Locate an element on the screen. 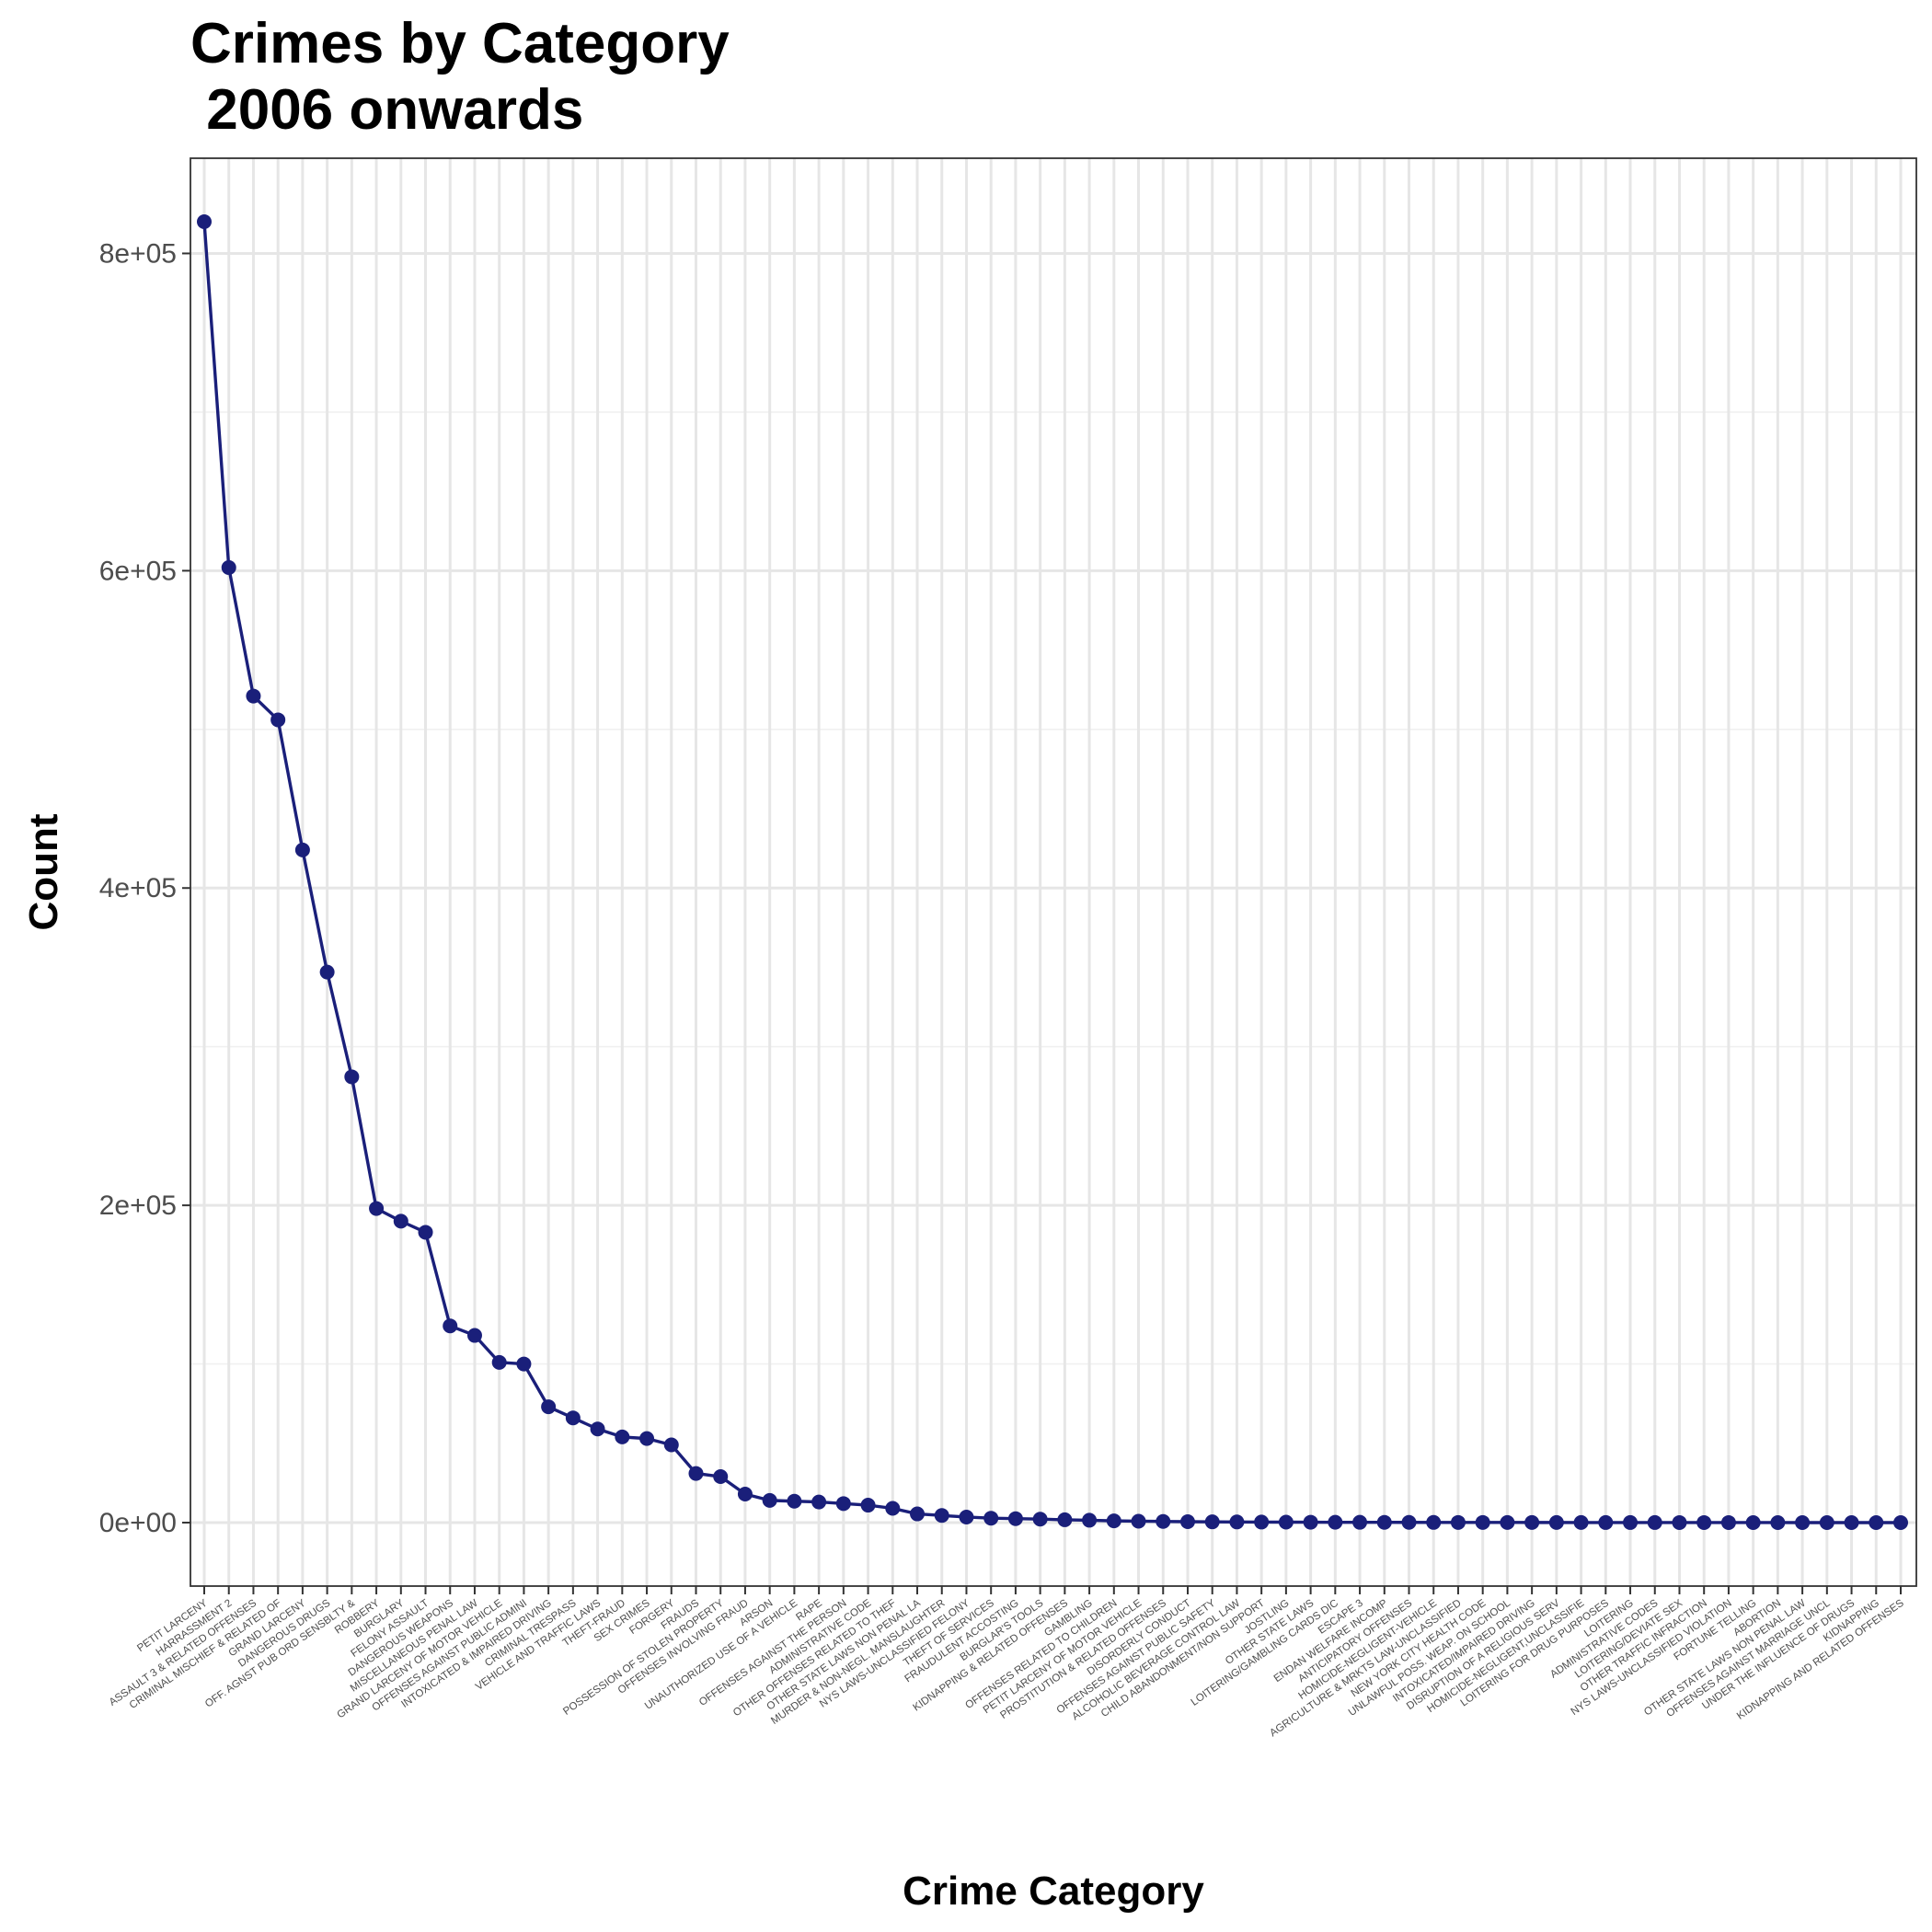 The height and width of the screenshot is (1932, 1932). y-tick-label: 0e+00 is located at coordinates (138, 1523).